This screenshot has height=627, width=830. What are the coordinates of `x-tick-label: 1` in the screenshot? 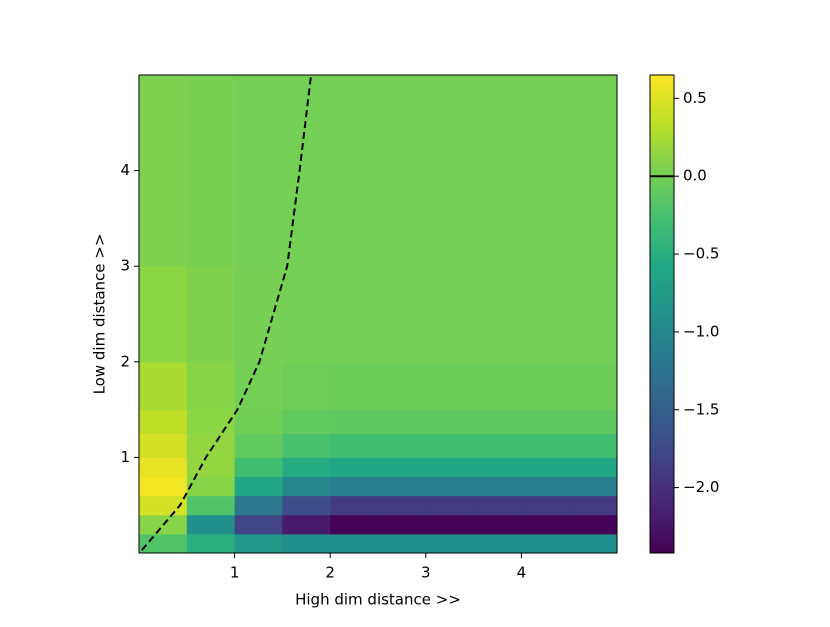 It's located at (235, 573).